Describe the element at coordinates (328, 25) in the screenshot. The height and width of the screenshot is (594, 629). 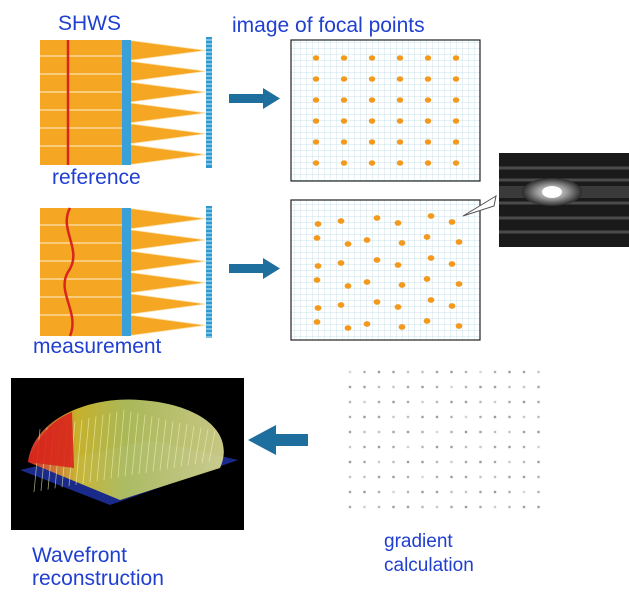
I see `focal-points-title: image of focal points` at that location.